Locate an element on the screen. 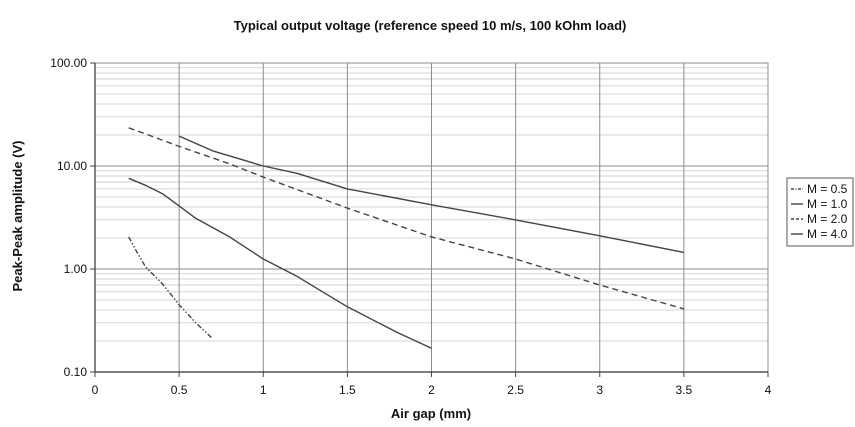 The width and height of the screenshot is (855, 427). y-tick-label: 0.10 is located at coordinates (76, 372).